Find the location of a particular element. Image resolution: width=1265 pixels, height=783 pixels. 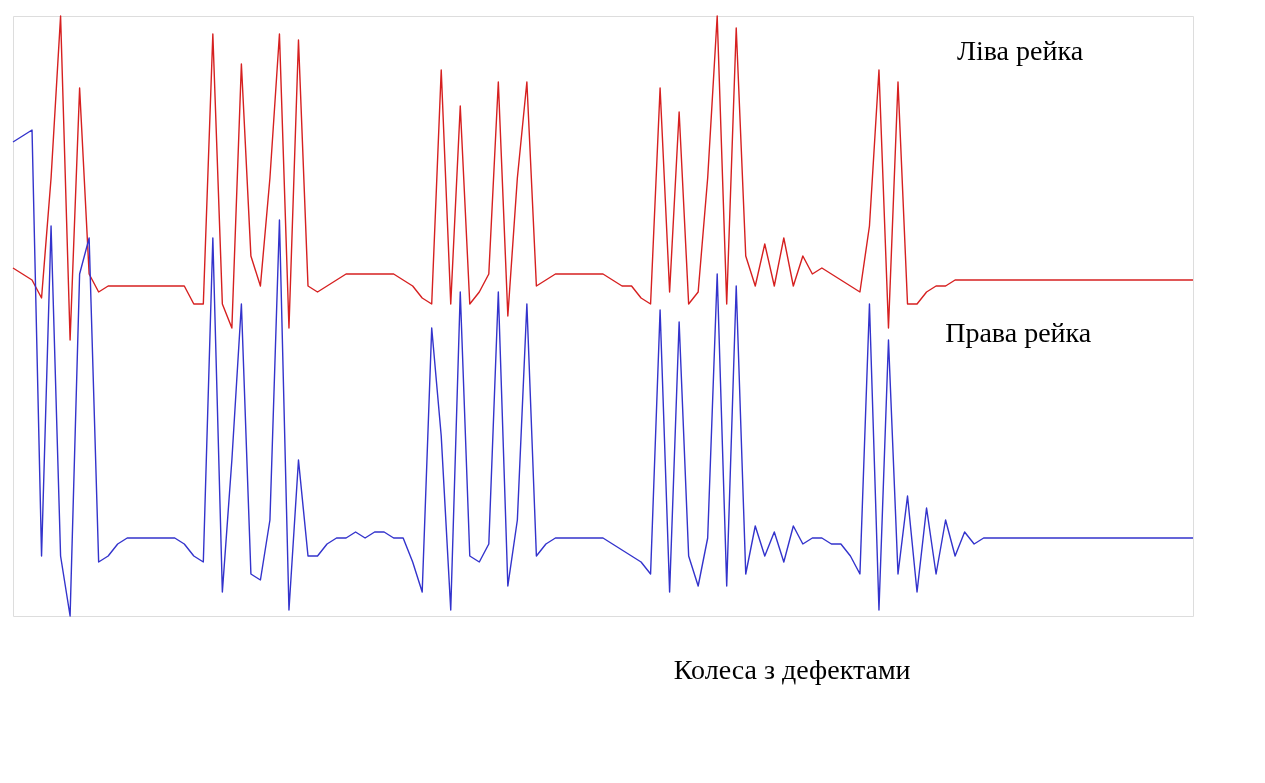

annotation: Права рейка is located at coordinates (1018, 332).